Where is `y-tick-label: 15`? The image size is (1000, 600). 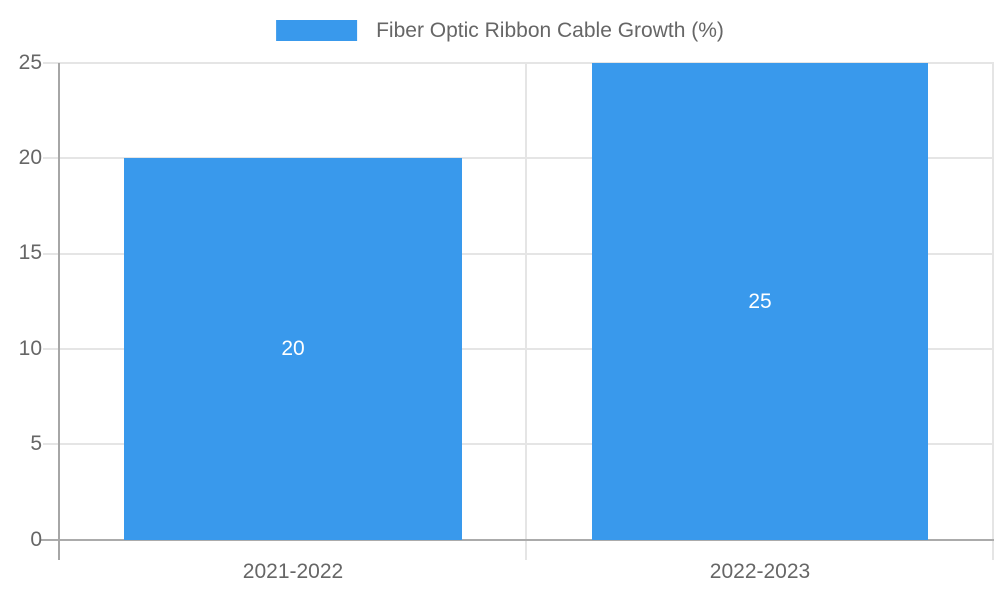 y-tick-label: 15 is located at coordinates (30, 252).